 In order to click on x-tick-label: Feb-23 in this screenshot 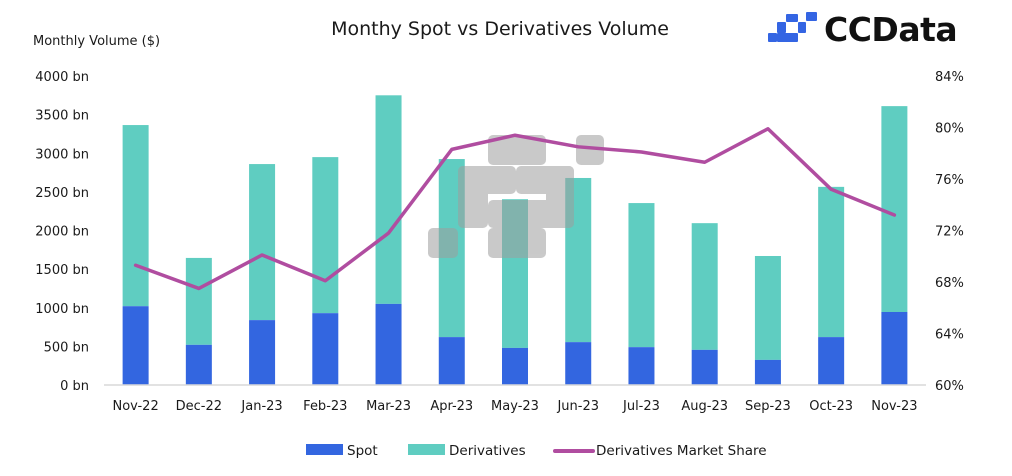, I will do `click(325, 406)`.